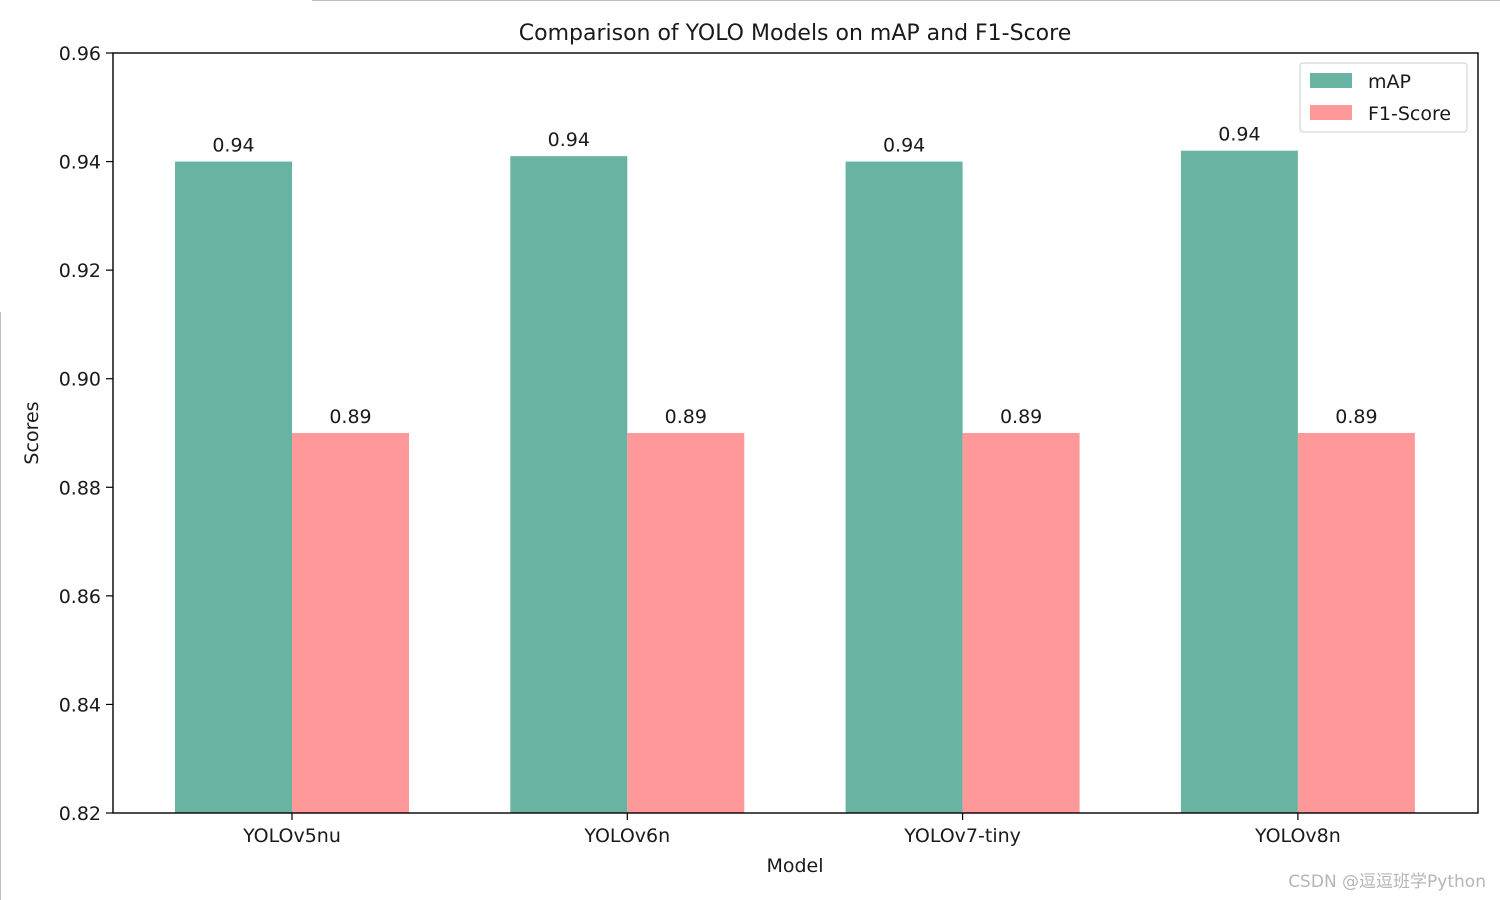  I want to click on y-tick-label: 0.92, so click(80, 271).